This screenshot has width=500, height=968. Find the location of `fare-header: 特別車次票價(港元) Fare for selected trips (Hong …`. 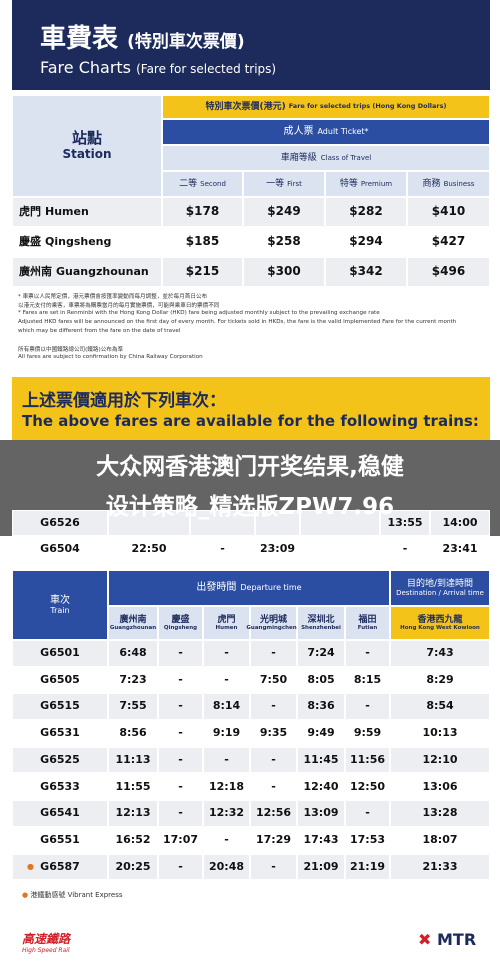

fare-header: 特別車次票價(港元) Fare for selected trips (Hong … is located at coordinates (326, 107).